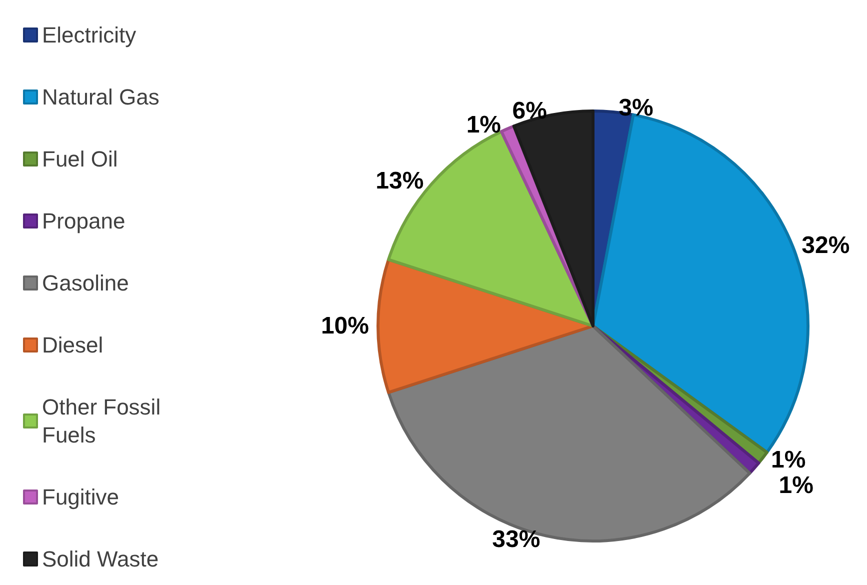  What do you see at coordinates (529, 110) in the screenshot?
I see `data-label: 6%` at bounding box center [529, 110].